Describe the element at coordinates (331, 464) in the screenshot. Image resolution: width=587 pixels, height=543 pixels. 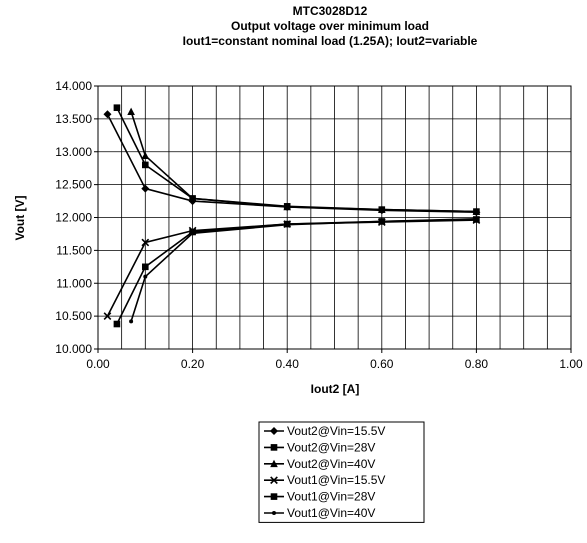
I see `legend-label: Vout2@Vin=40V` at that location.